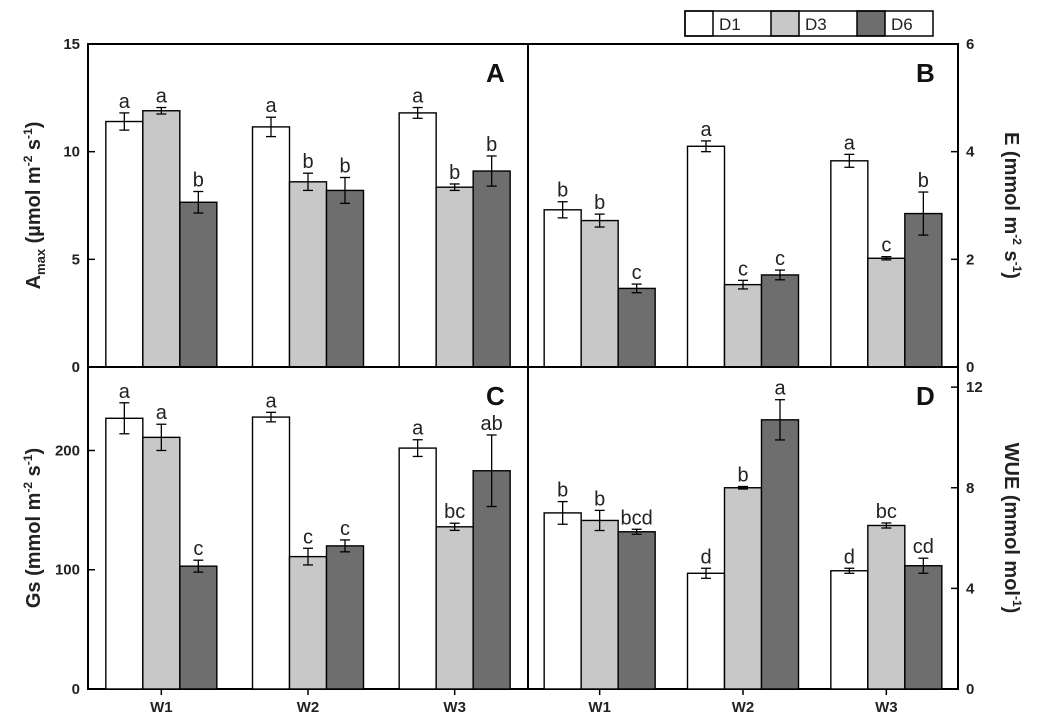  Describe the element at coordinates (67, 450) in the screenshot. I see `y-tick-label: 200` at that location.